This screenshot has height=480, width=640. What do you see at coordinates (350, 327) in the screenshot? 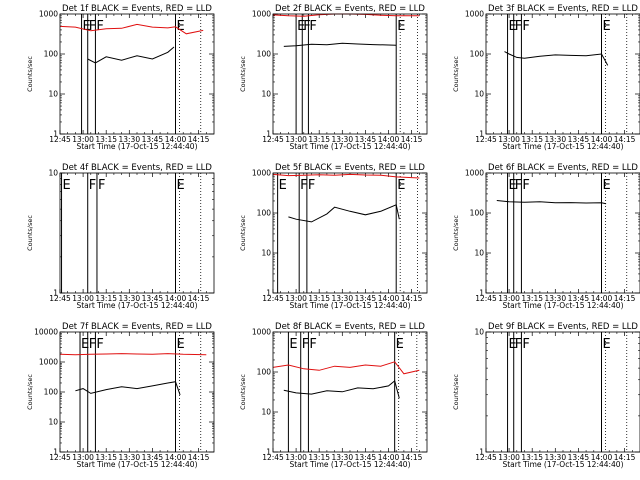
I see `panel-title: Det 8f BLACK = Events, RED = LLD` at bounding box center [350, 327].